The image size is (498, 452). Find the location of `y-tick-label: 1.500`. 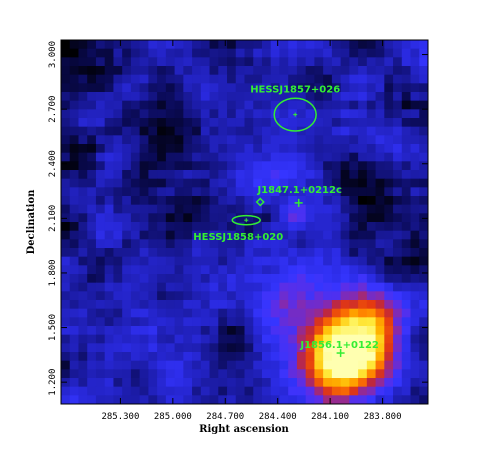

y-tick-label: 1.500 is located at coordinates (53, 327).